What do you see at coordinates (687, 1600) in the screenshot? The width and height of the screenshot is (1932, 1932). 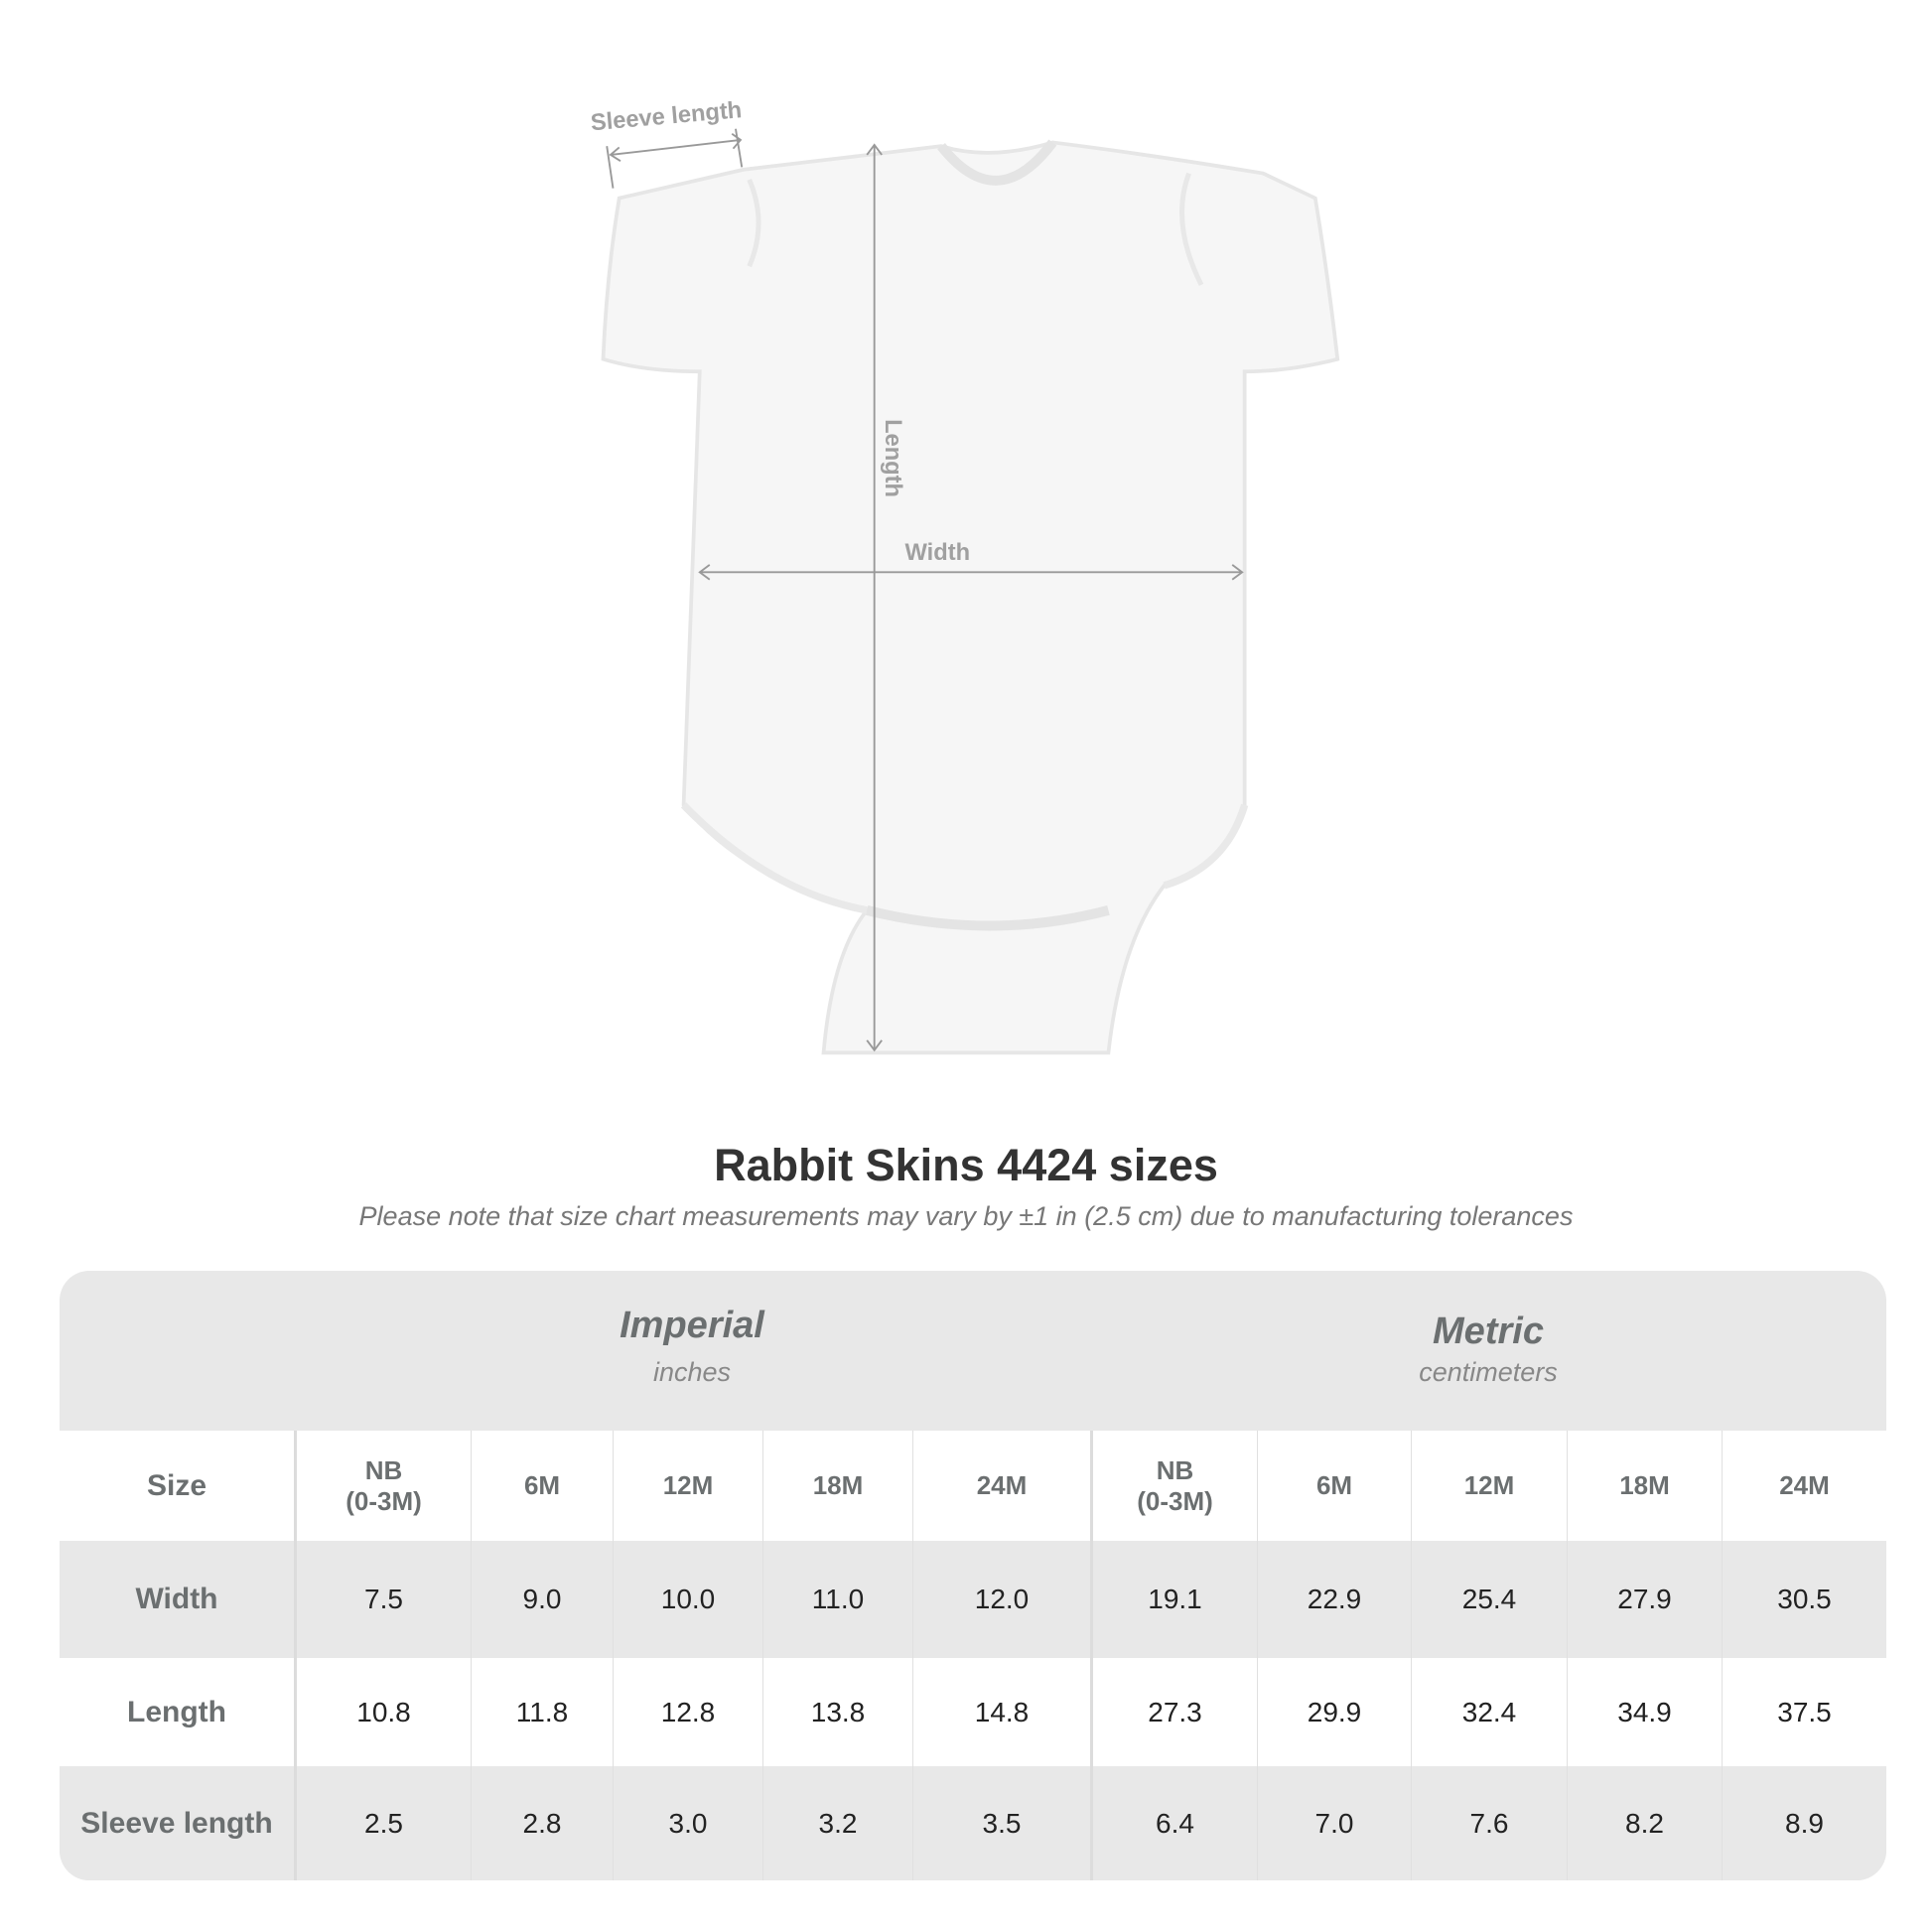 I see `table-cell: 10.0` at bounding box center [687, 1600].